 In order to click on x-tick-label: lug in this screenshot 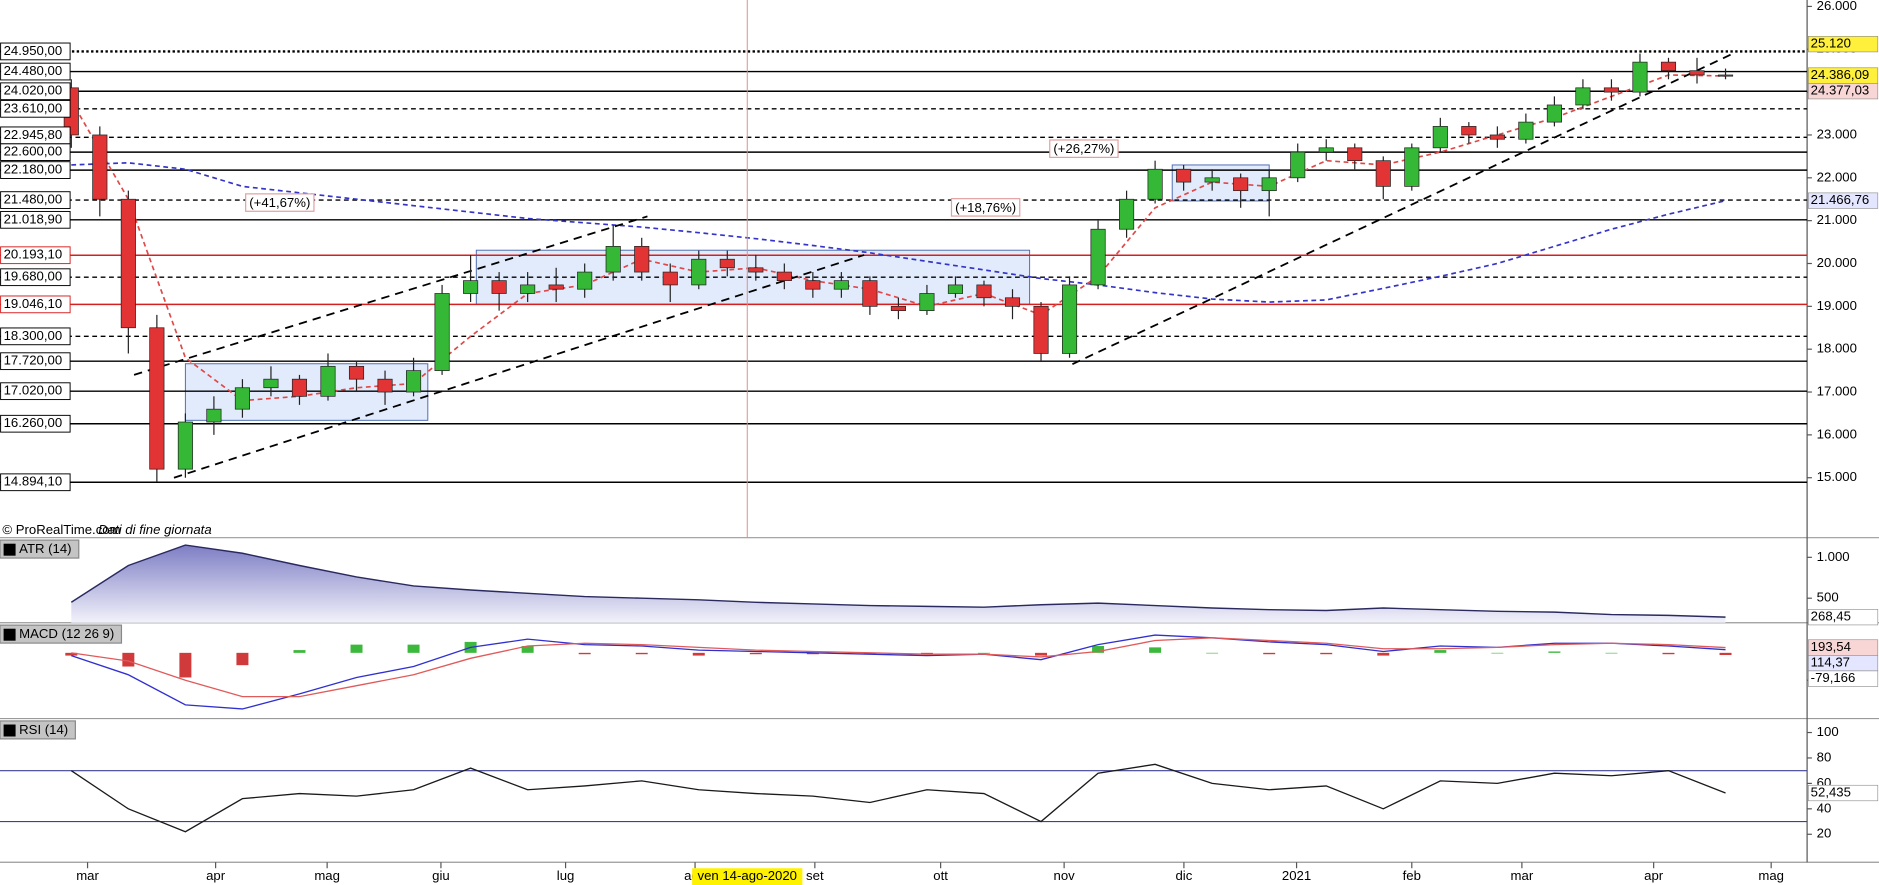, I will do `click(566, 875)`.